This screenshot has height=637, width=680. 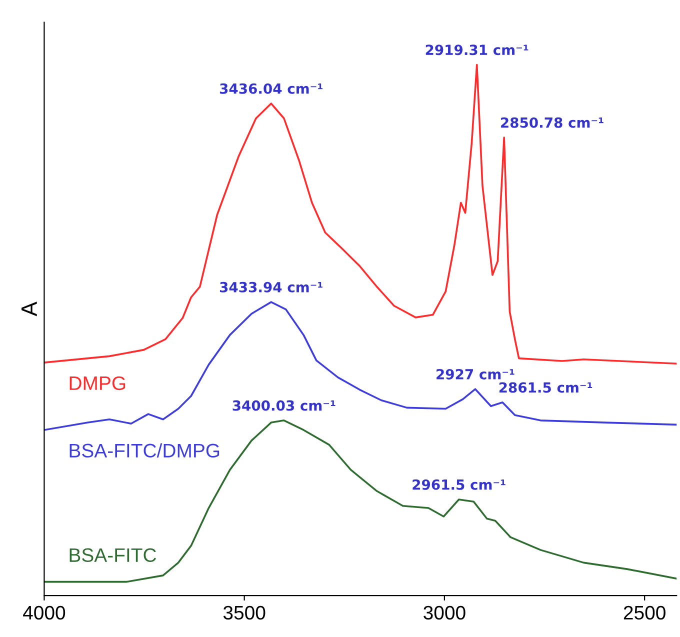 What do you see at coordinates (98, 383) in the screenshot?
I see `series-label: DMPG` at bounding box center [98, 383].